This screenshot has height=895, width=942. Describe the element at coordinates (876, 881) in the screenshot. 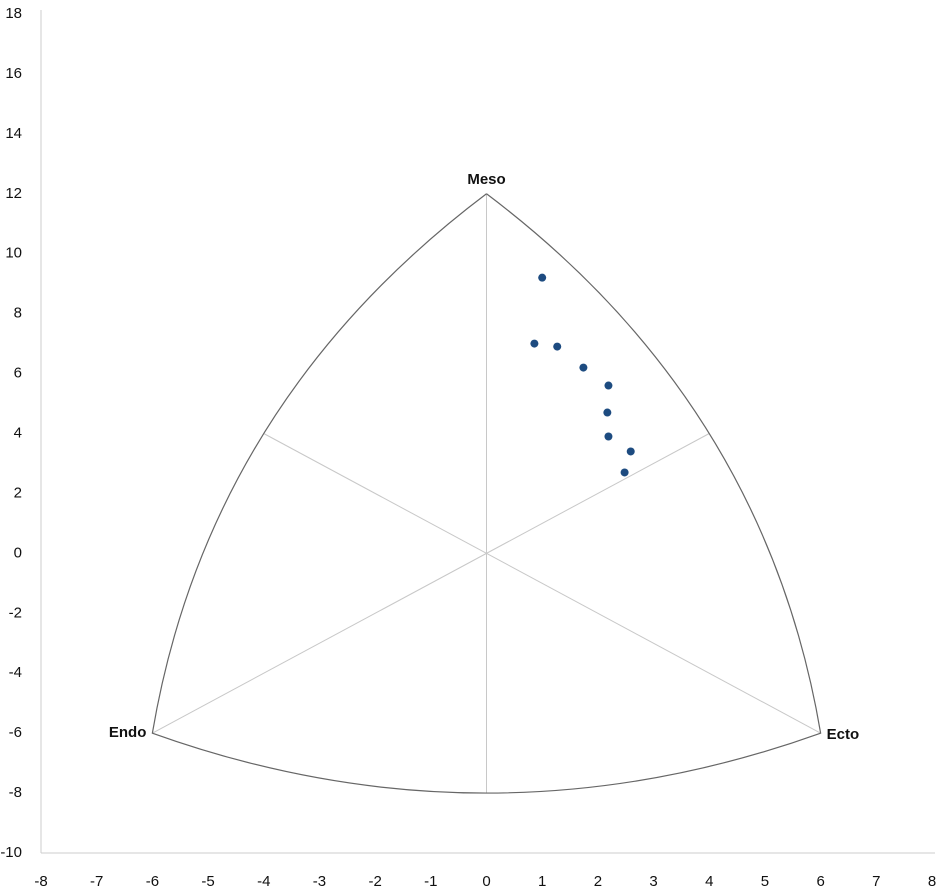

I see `x-tick-label: 7` at that location.